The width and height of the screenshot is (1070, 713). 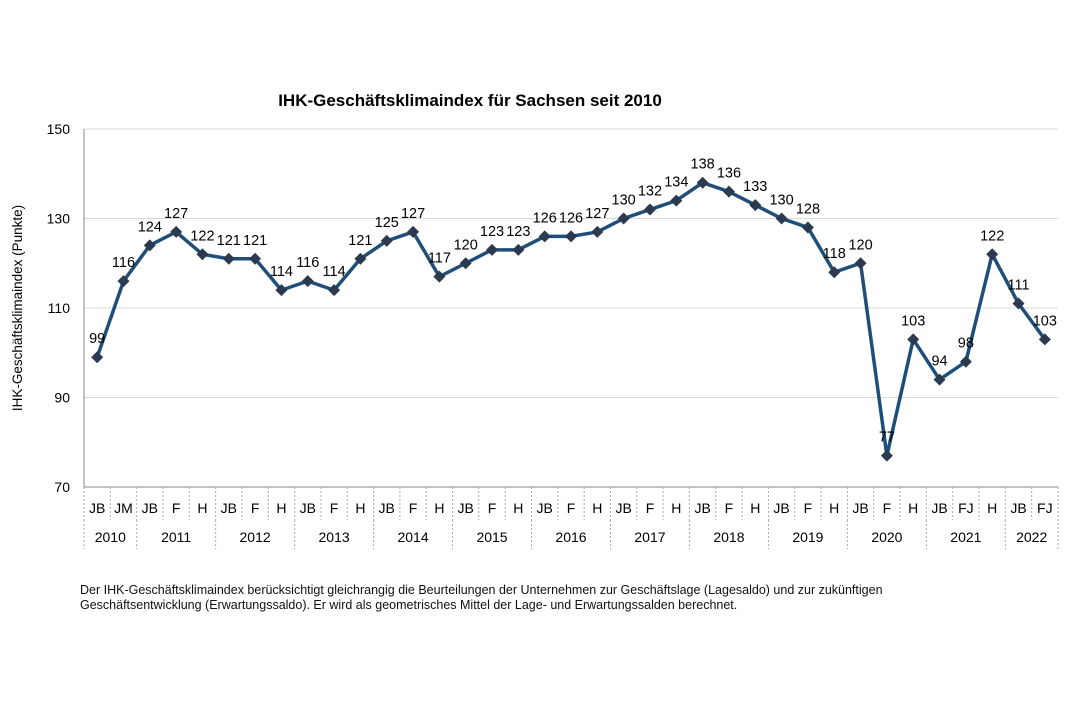 I want to click on year-label: 2018, so click(x=728, y=537).